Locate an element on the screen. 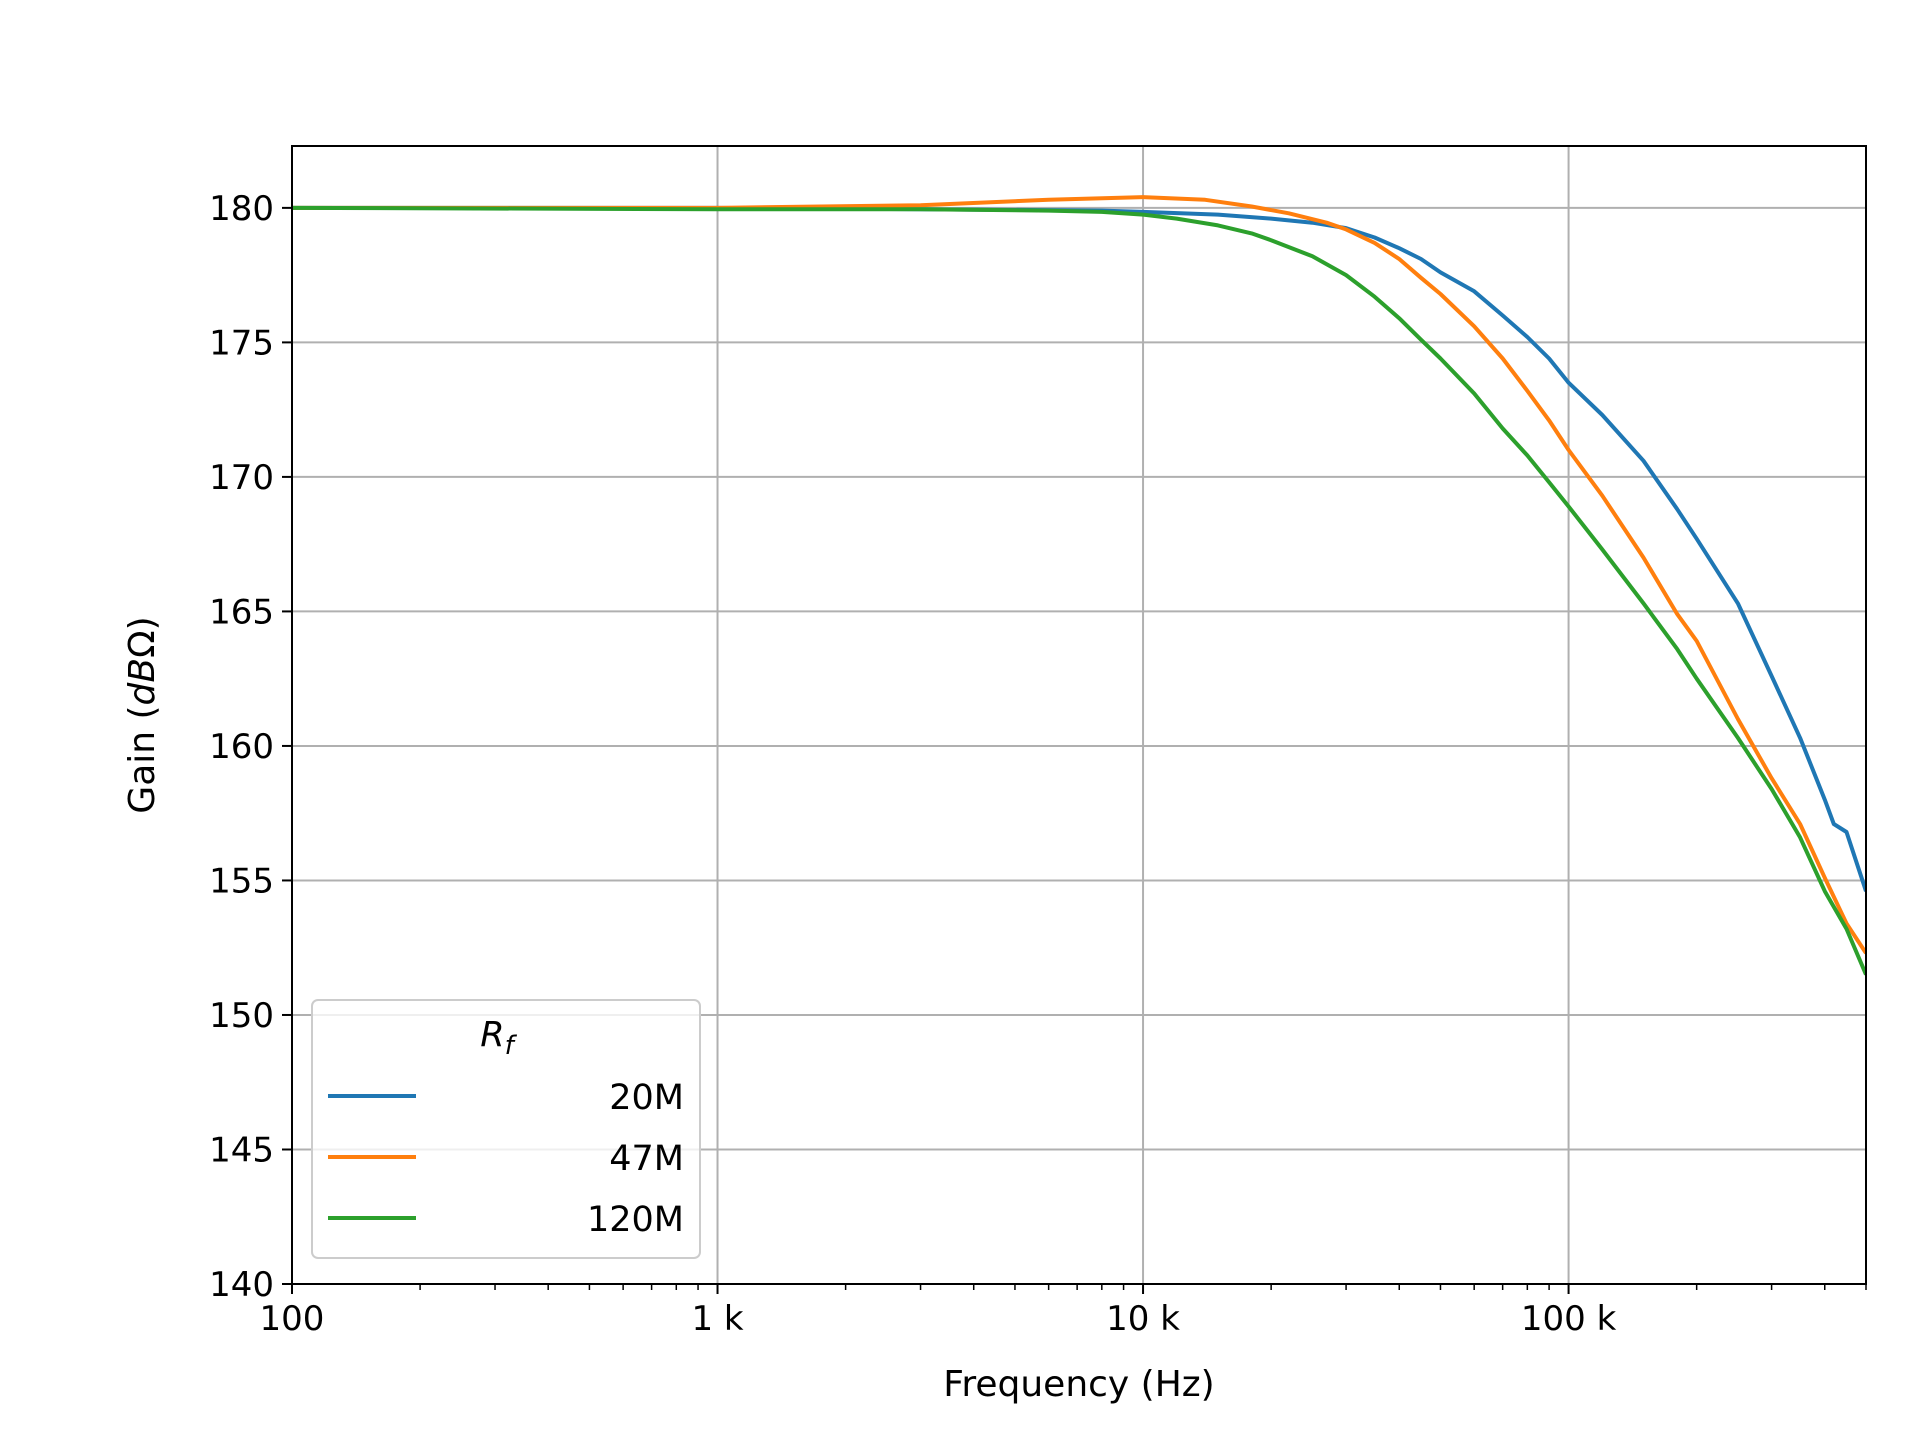 This screenshot has height=1440, width=1920. x-tick-label: 1 k is located at coordinates (717, 1319).